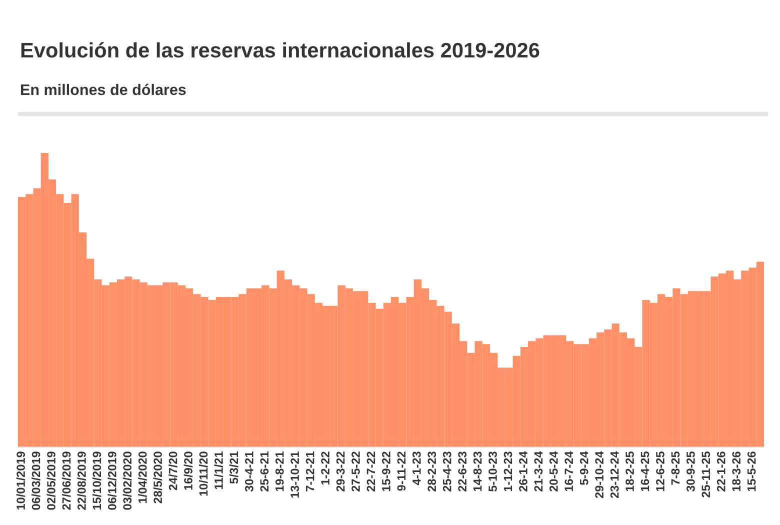 The width and height of the screenshot is (780, 525). Describe the element at coordinates (36, 481) in the screenshot. I see `x-tick-label: 06/03/2019` at that location.